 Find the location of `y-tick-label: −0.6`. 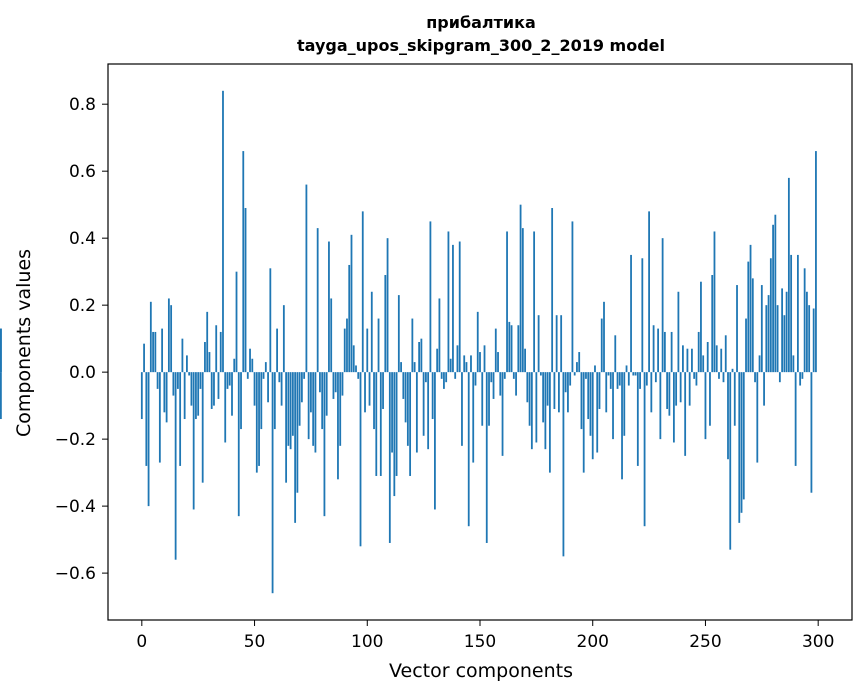

y-tick-label: −0.6 is located at coordinates (75, 574).